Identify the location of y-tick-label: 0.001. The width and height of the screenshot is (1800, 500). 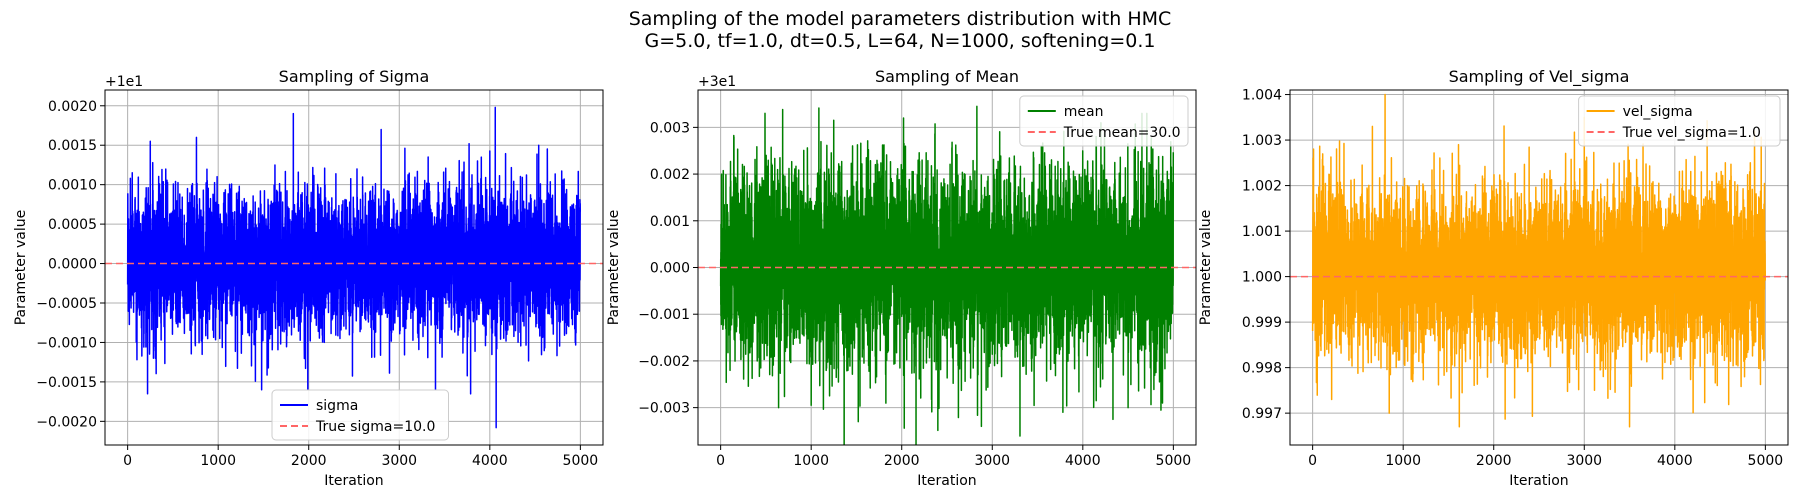
(670, 222).